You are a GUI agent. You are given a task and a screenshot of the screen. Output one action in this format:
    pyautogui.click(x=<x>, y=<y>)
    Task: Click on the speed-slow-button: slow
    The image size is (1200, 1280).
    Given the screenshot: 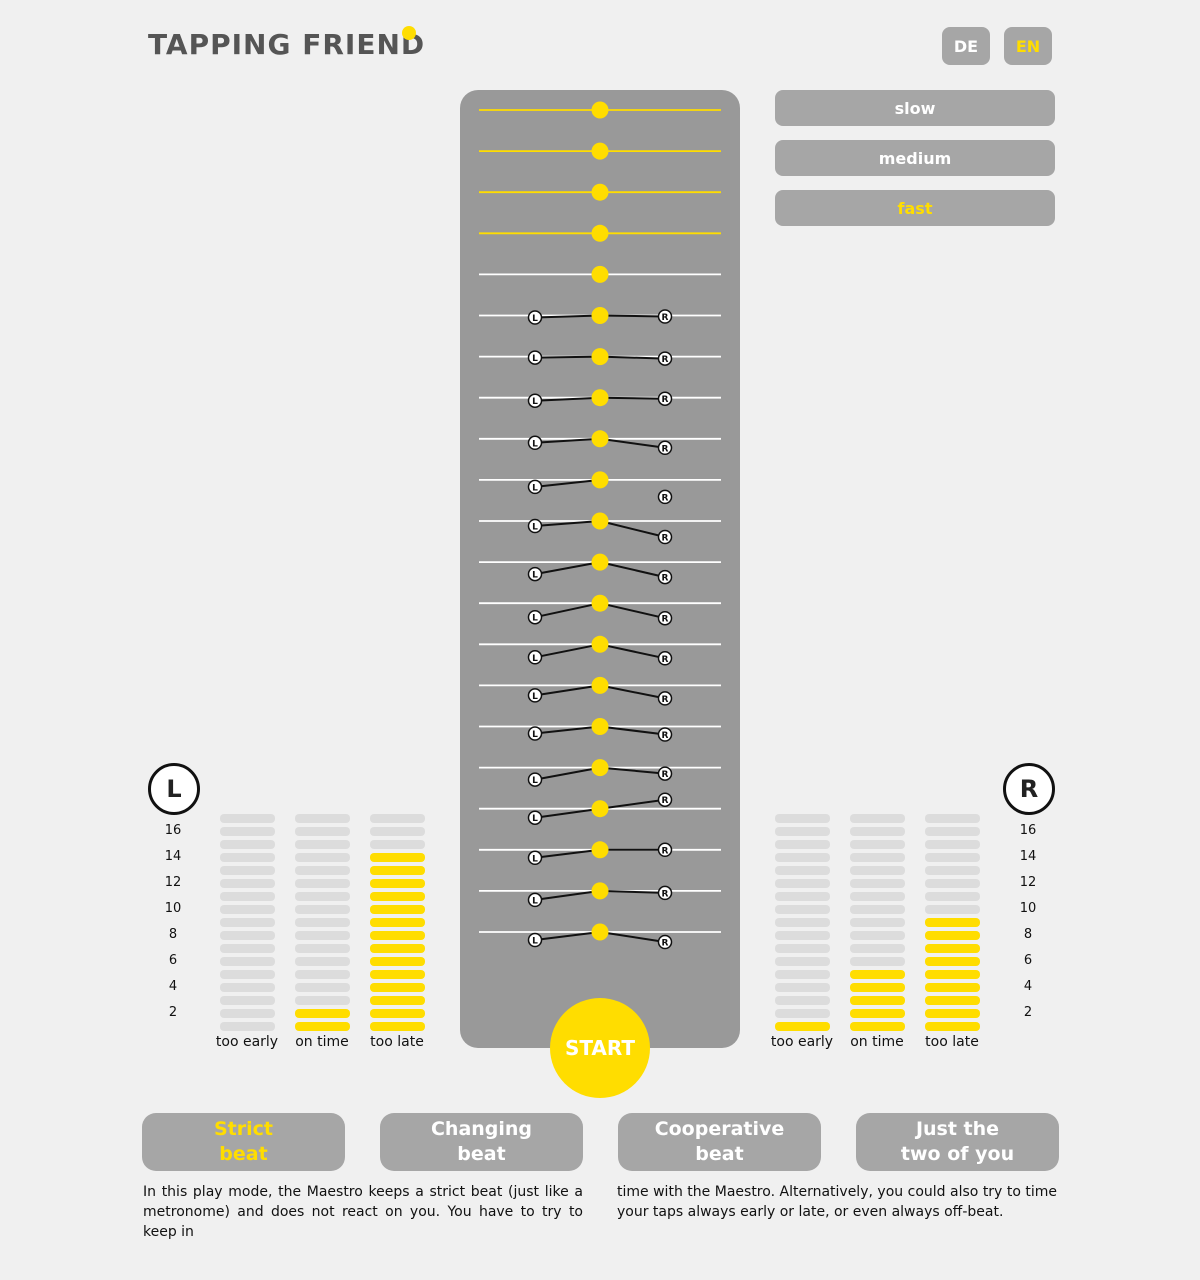 What is the action you would take?
    pyautogui.click(x=915, y=108)
    